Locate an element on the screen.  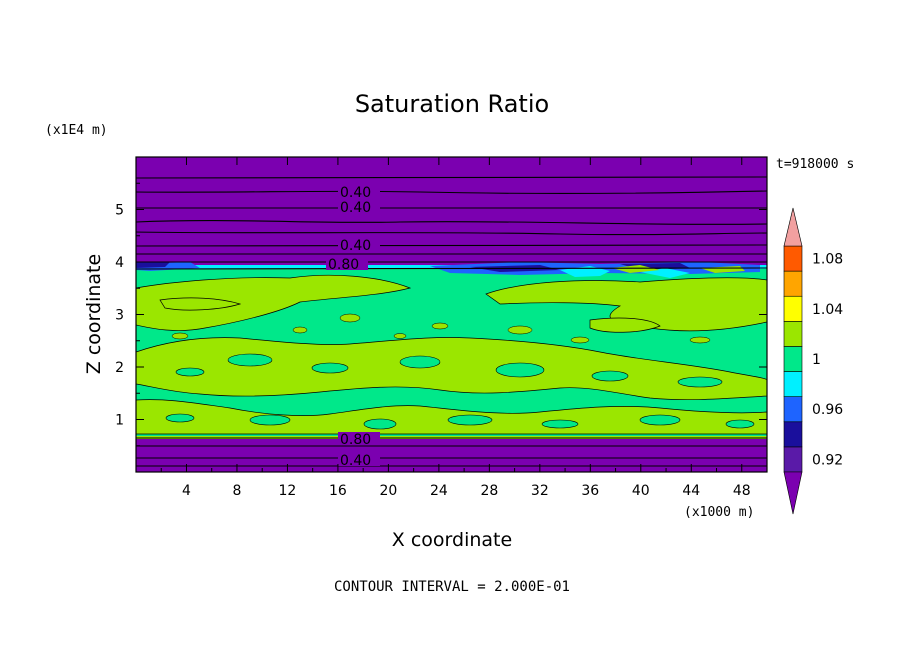
contour-labels: 0.40 0.40 0.40 0.80 0.80 0.40 is located at coordinates (353, 327).